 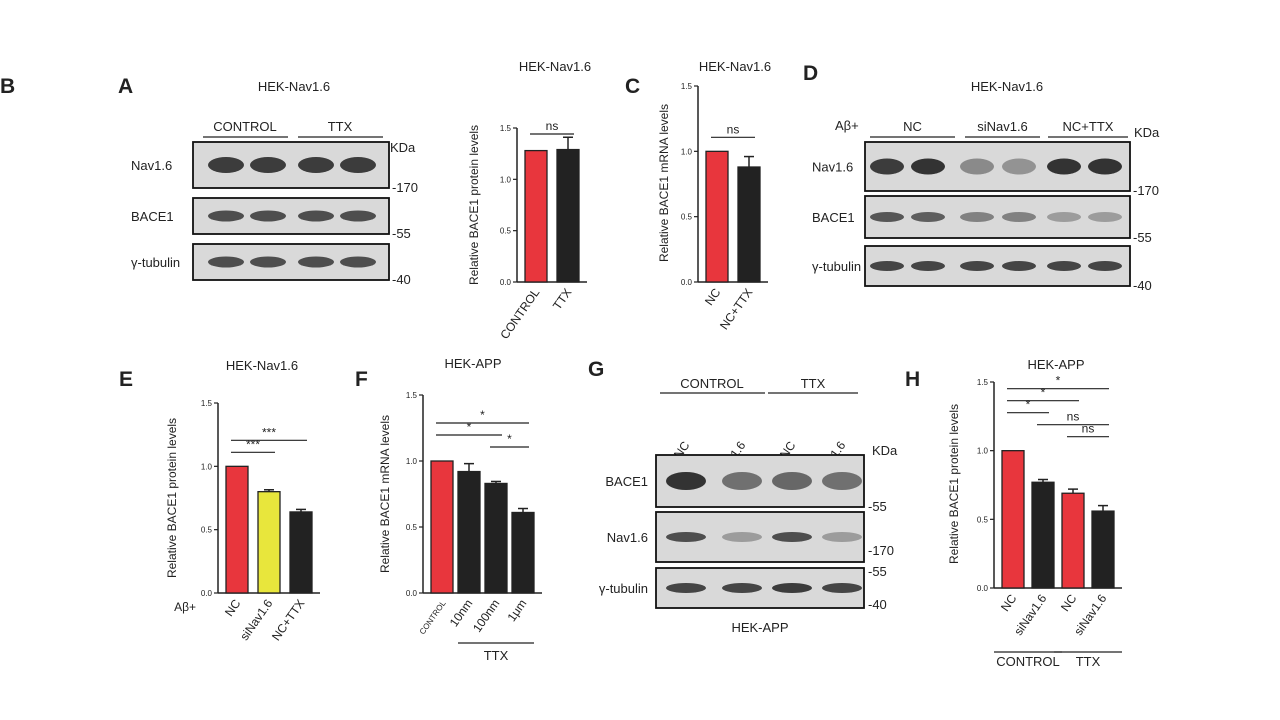 What do you see at coordinates (759, 627) in the screenshot?
I see `blot-title: HEK-APP` at bounding box center [759, 627].